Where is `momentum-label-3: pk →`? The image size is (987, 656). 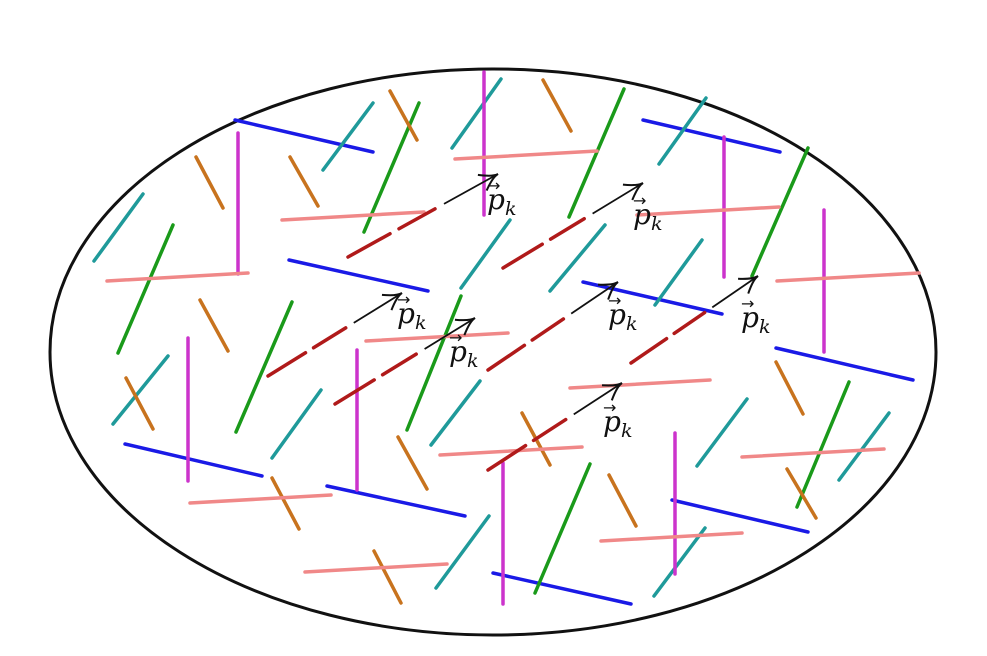
momentum-label-3: pk → is located at coordinates (411, 312).